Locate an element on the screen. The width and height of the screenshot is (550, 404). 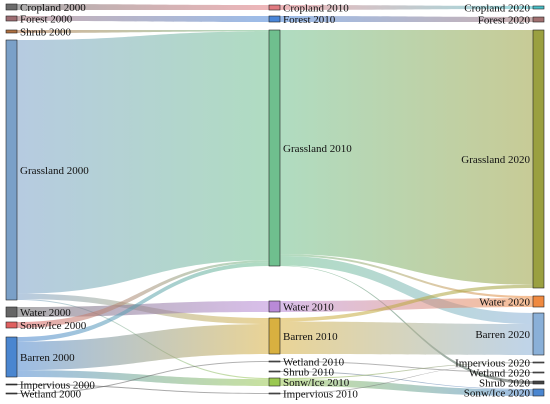
node-grassland-2000 is located at coordinates (11, 170).